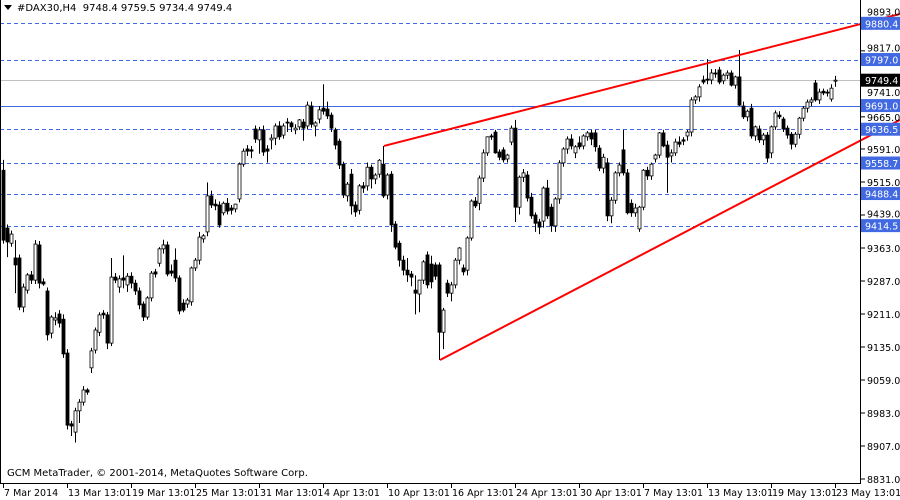 Image resolution: width=900 pixels, height=500 pixels. I want to click on price-tick-label: 9059.0, so click(883, 381).